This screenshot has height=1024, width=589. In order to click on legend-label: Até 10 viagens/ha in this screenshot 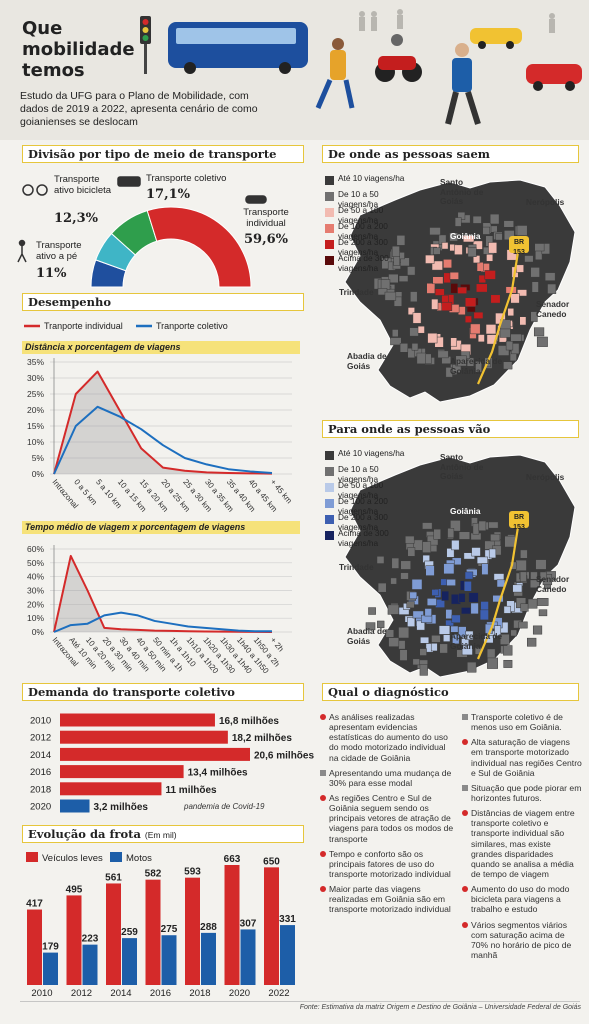, I will do `click(371, 453)`.